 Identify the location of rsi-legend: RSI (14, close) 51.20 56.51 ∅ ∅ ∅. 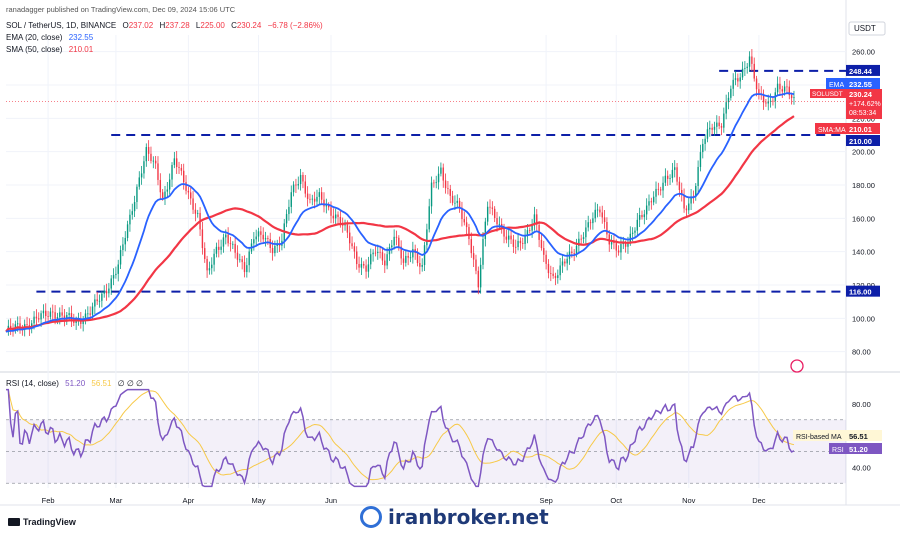
(76, 384).